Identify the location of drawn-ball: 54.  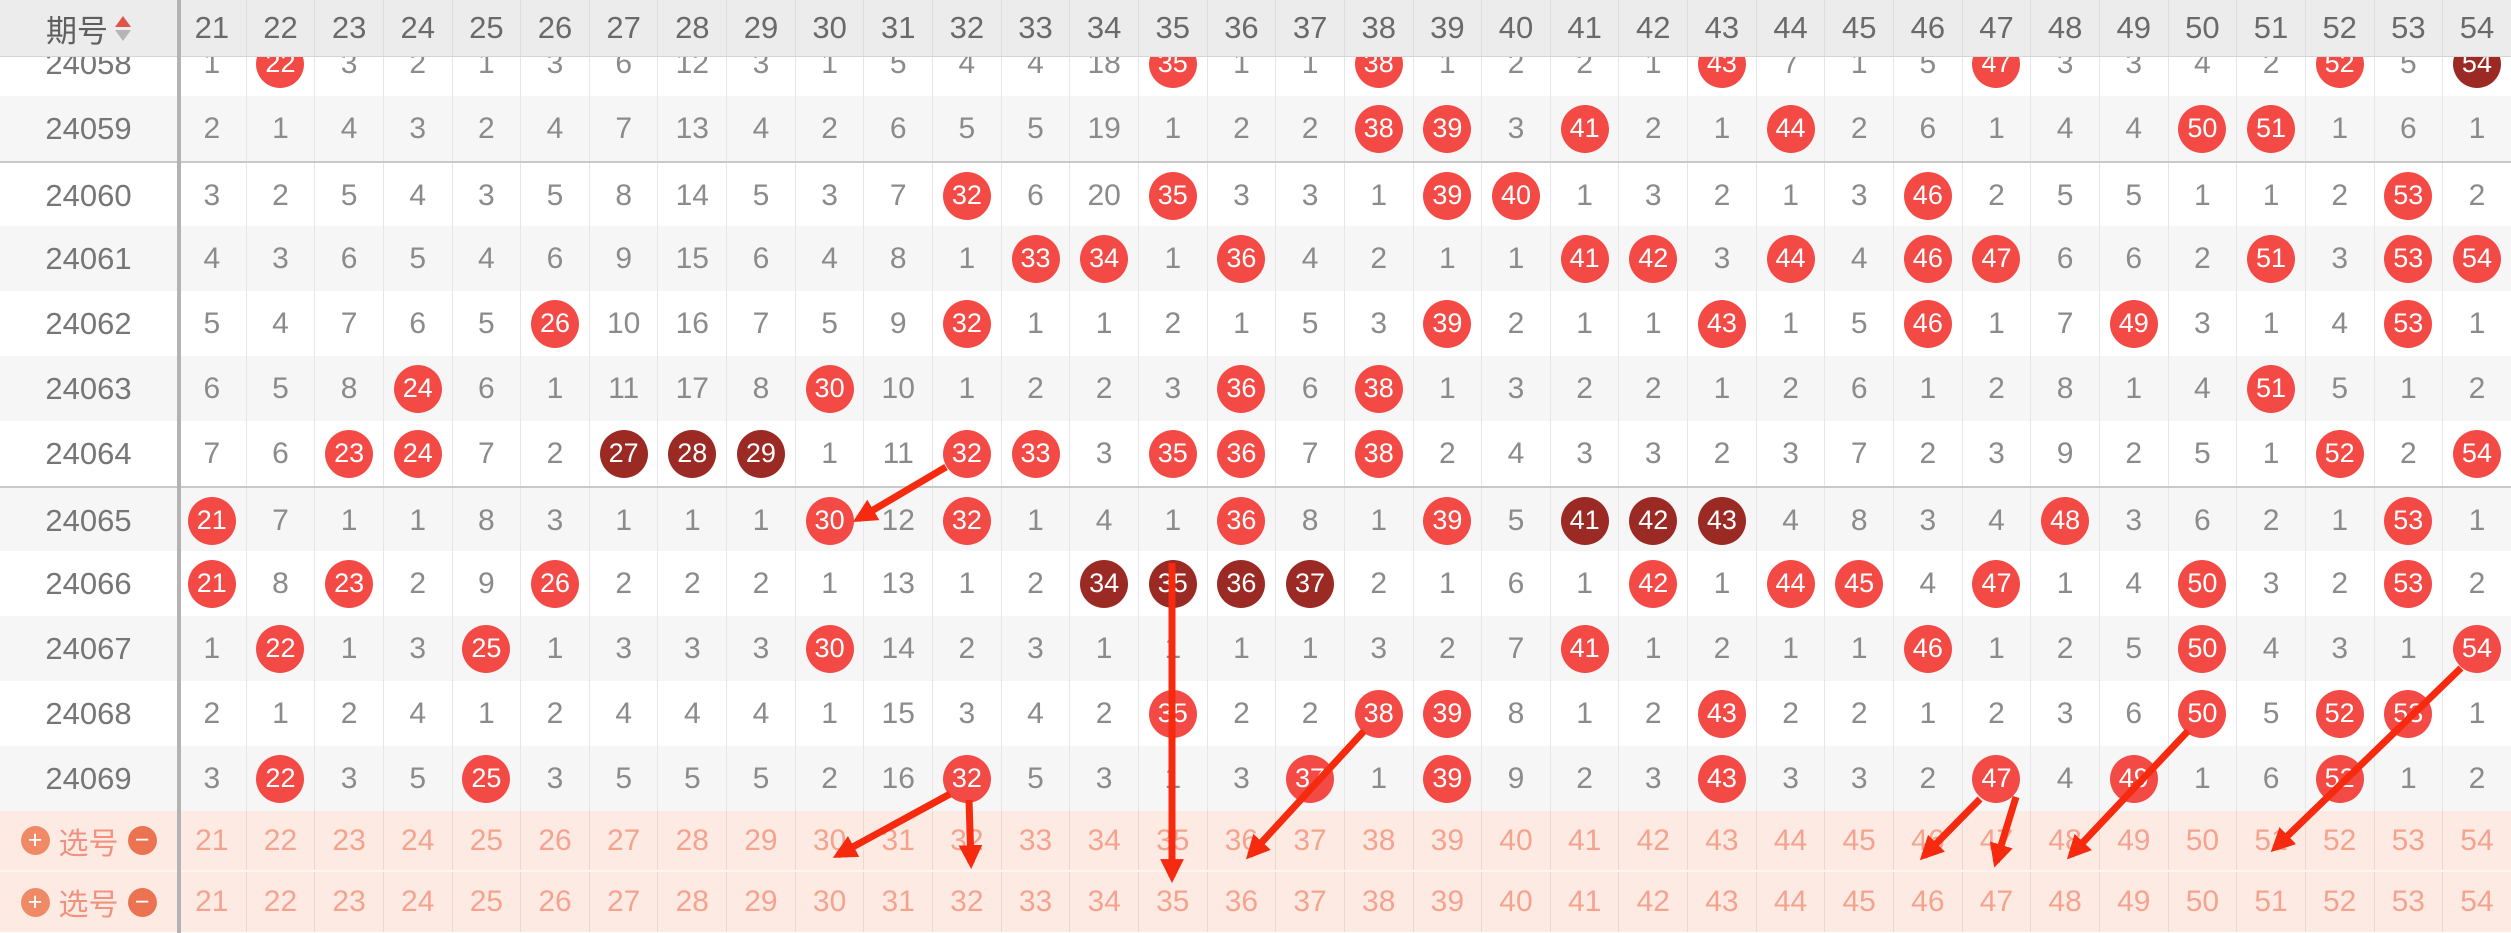
(2476, 258).